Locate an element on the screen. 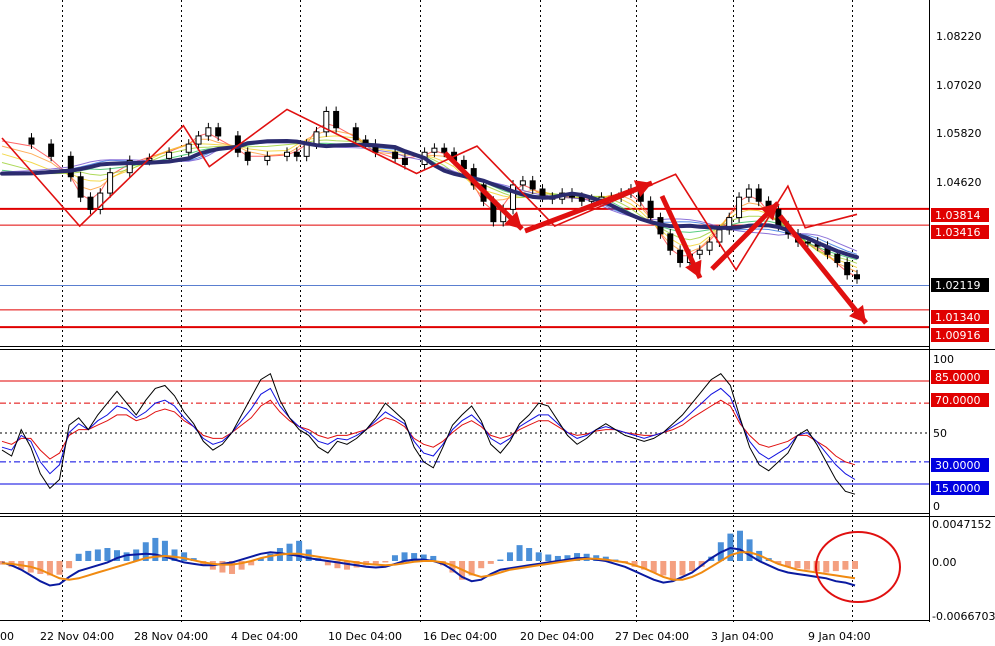  time-tick-label: 20 Dec 04:00 is located at coordinates (557, 636).